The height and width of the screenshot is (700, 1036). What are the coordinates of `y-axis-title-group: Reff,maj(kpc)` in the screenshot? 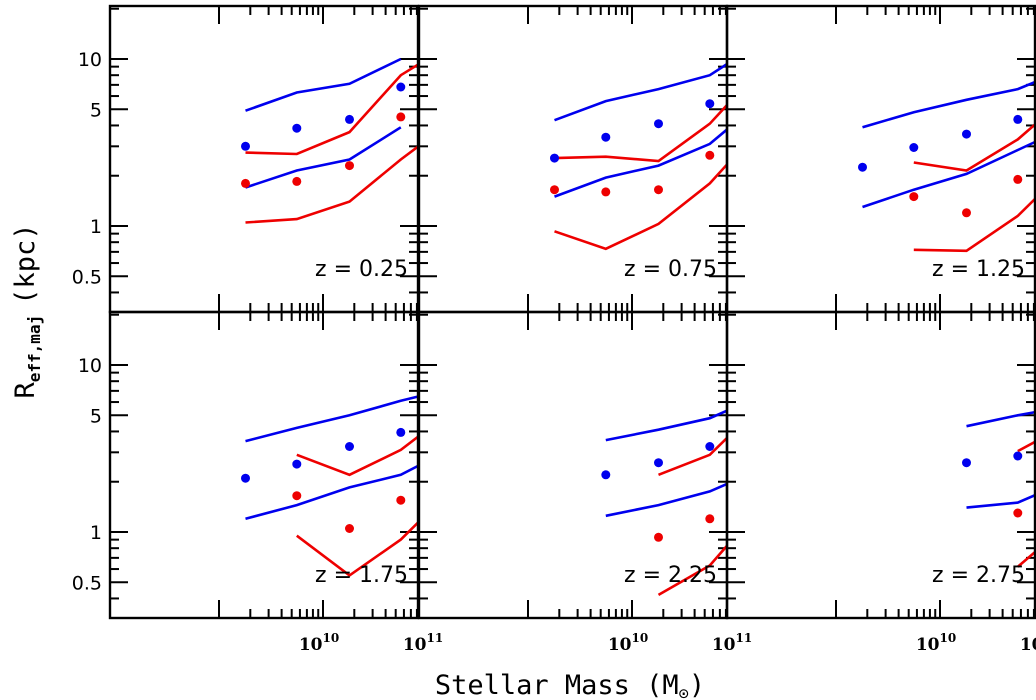 It's located at (27, 311).